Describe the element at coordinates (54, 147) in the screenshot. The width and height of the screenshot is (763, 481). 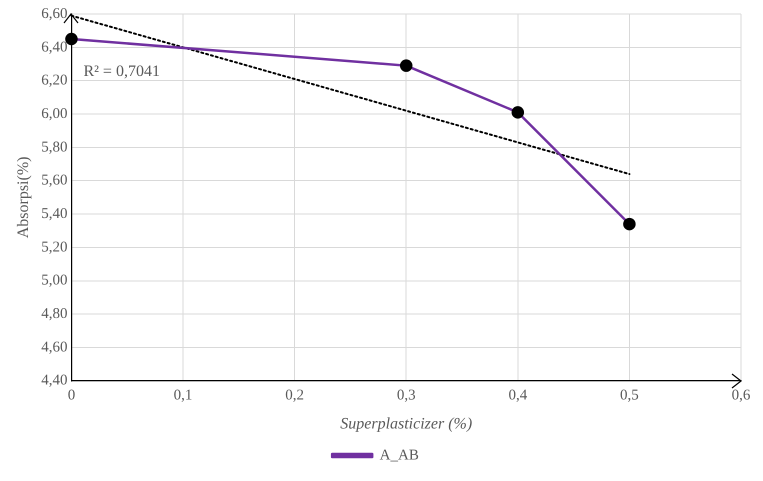
I see `y-tick-label: 5,80` at that location.